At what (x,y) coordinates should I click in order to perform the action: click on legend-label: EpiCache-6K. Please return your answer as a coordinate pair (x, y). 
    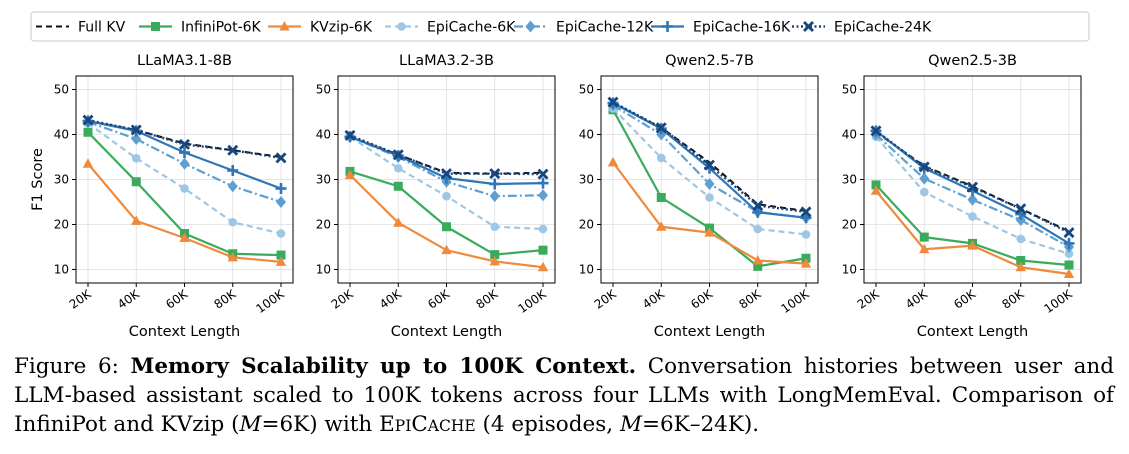
    Looking at the image, I should click on (471, 28).